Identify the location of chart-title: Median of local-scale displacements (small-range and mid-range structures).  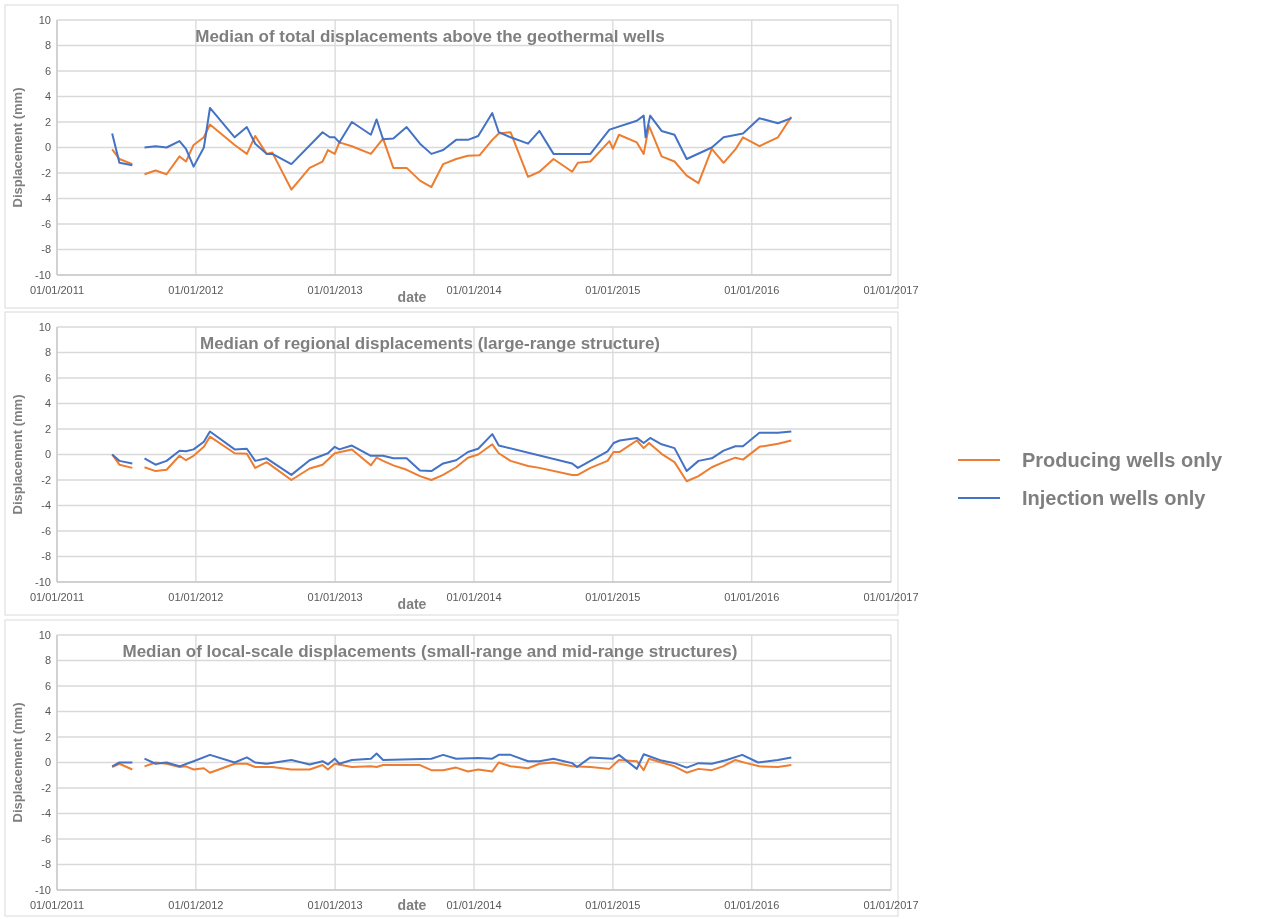
(430, 651).